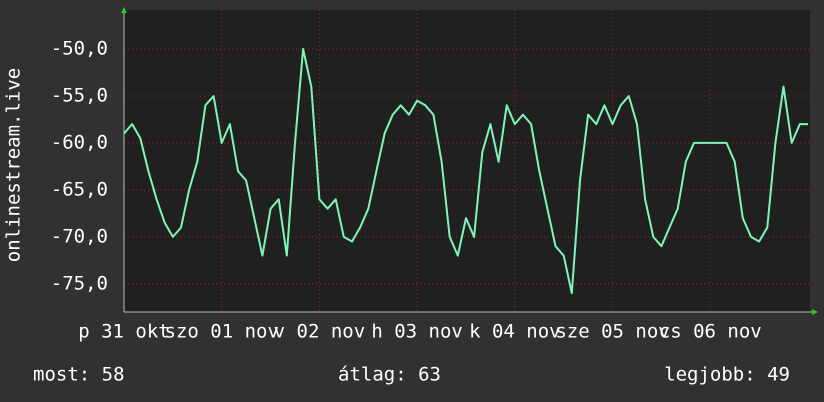 This screenshot has height=402, width=824. What do you see at coordinates (417, 332) in the screenshot?
I see `x-tick-label: h 03 nov` at bounding box center [417, 332].